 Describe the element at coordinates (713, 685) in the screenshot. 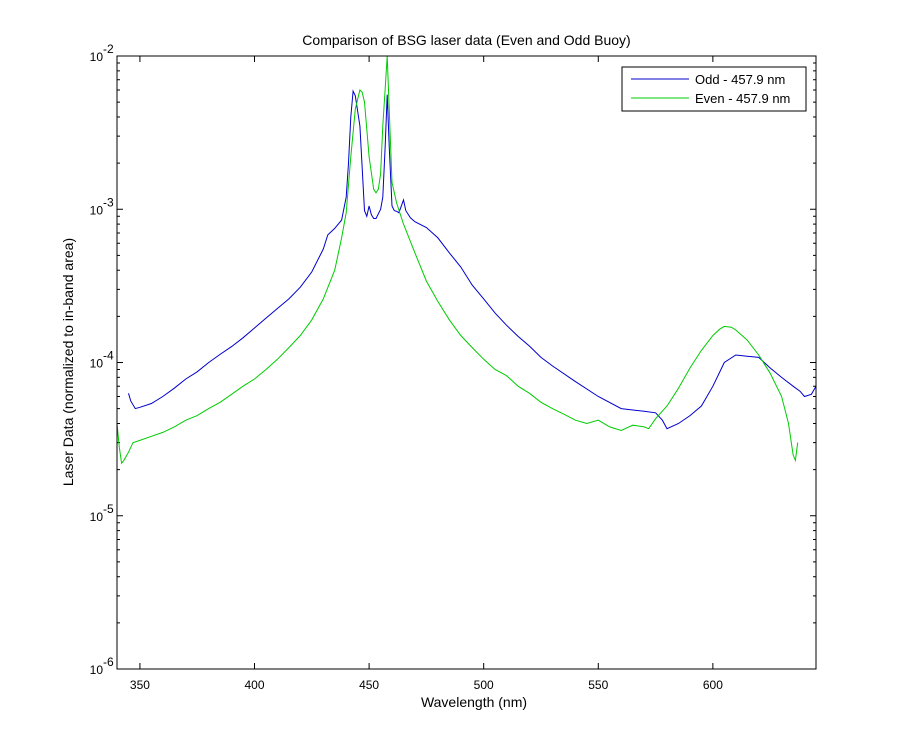

I see `x-tick-label: 600` at that location.